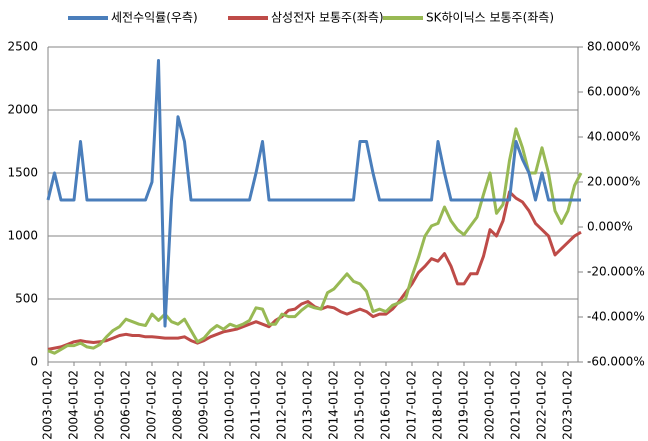 This screenshot has width=648, height=441. What do you see at coordinates (154, 18) in the screenshot?
I see `legend-label: 세전수익률(우측)` at bounding box center [154, 18].